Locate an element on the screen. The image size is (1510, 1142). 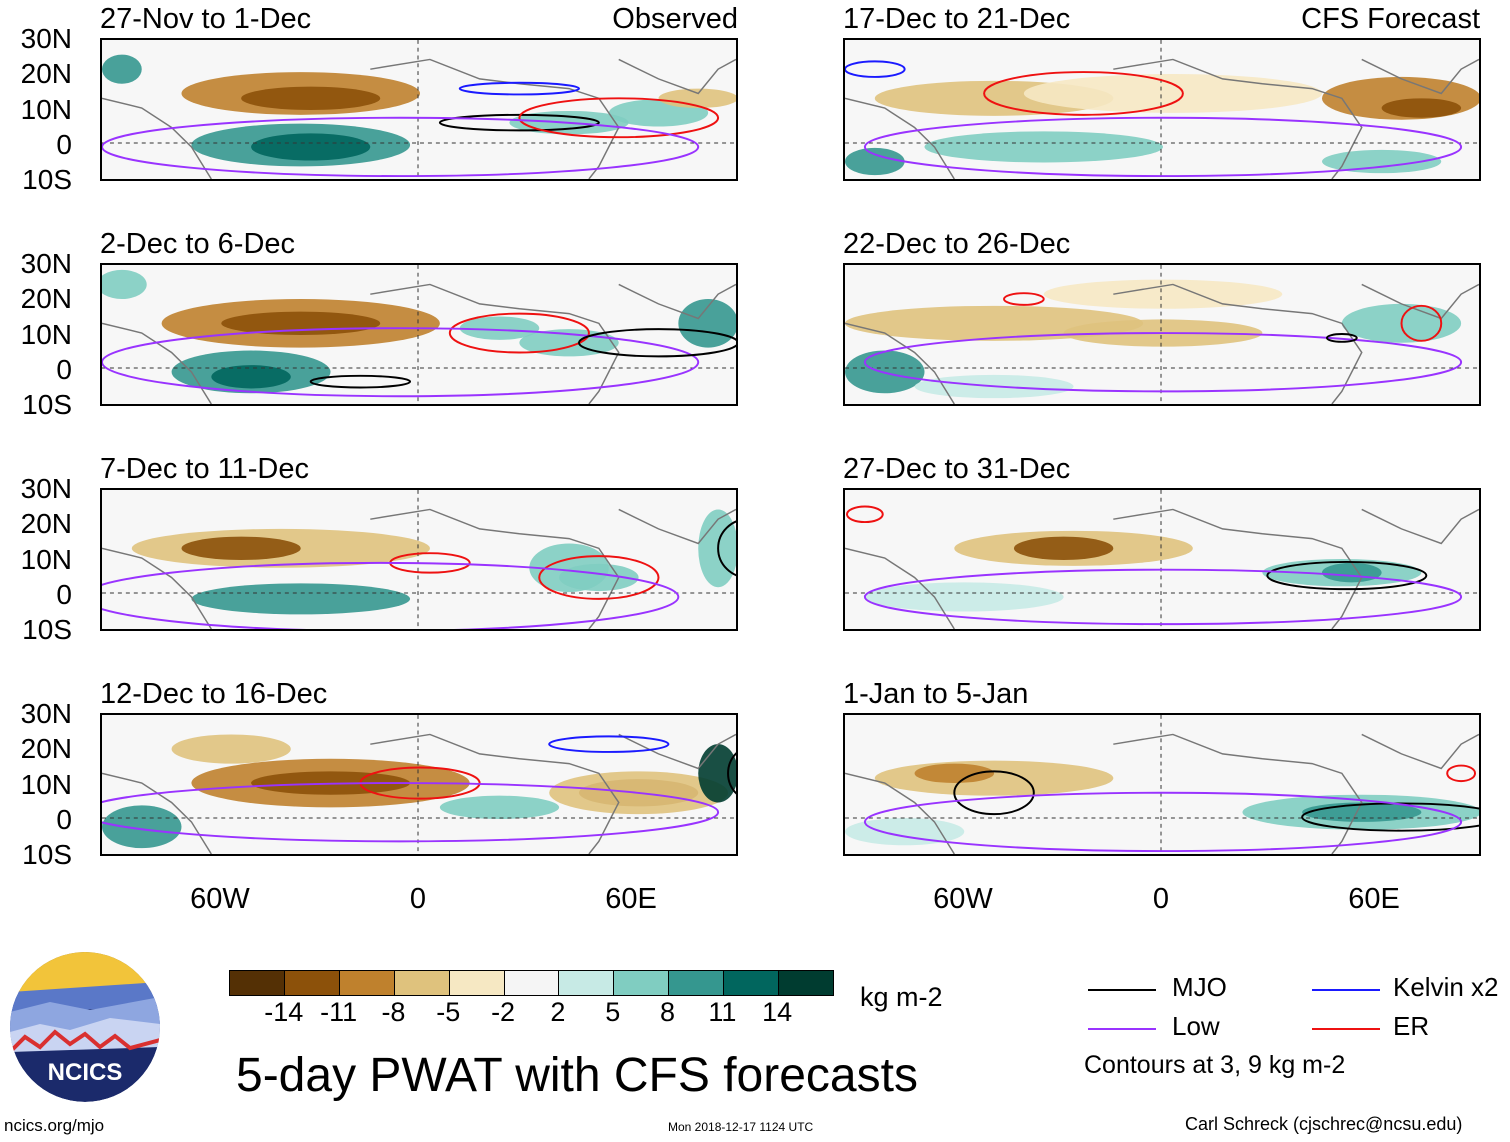
map-fc-2-svg is located at coordinates (1162, 334).